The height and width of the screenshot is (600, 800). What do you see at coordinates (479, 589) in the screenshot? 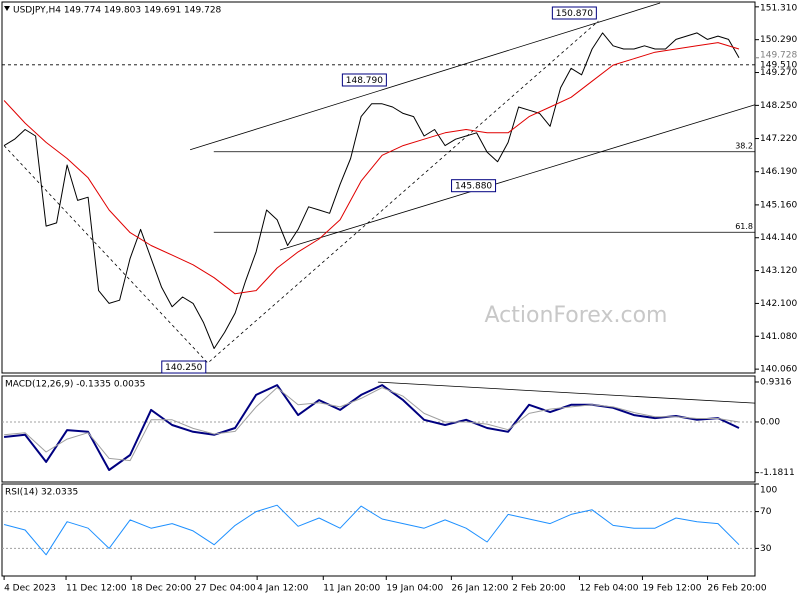
I see `x-tick-label: 26 Jan 12:00` at bounding box center [479, 589].